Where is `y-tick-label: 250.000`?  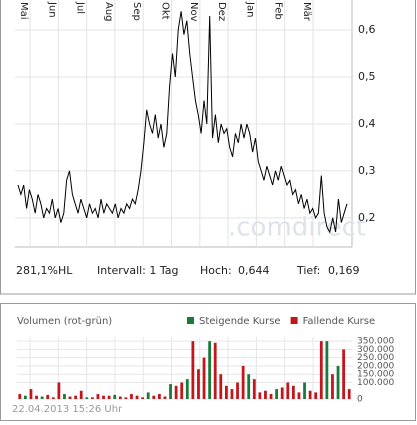 y-tick-label: 250.000 is located at coordinates (375, 358).